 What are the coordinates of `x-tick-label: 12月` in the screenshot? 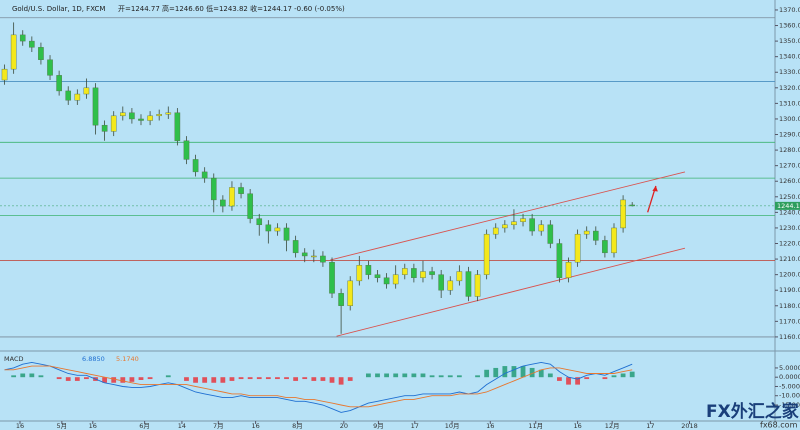 It's located at (612, 426).